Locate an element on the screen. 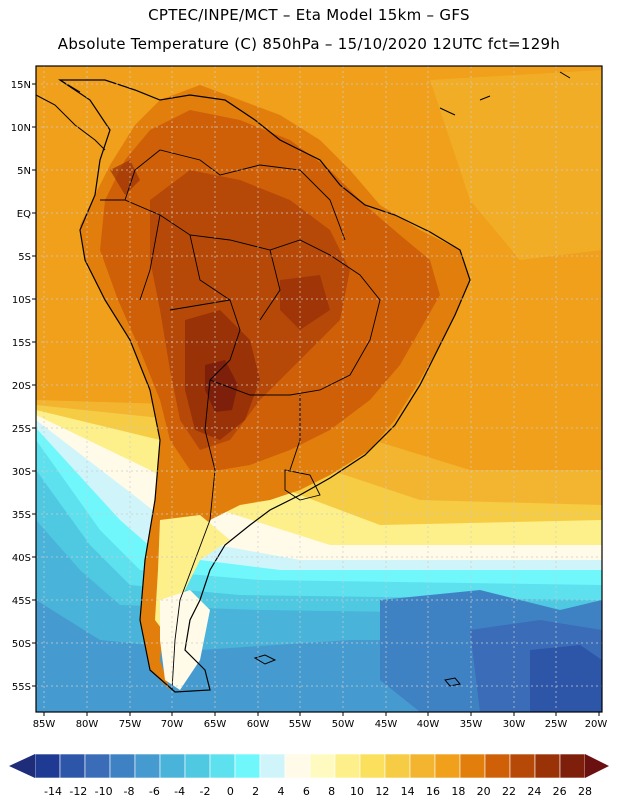 This screenshot has width=618, height=800. lon-label: 80W is located at coordinates (87, 724).